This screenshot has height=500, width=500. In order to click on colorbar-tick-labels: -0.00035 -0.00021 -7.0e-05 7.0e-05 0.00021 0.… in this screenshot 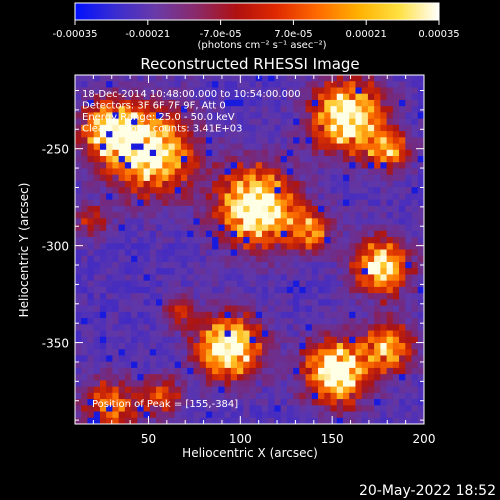, I will do `click(256, 34)`.